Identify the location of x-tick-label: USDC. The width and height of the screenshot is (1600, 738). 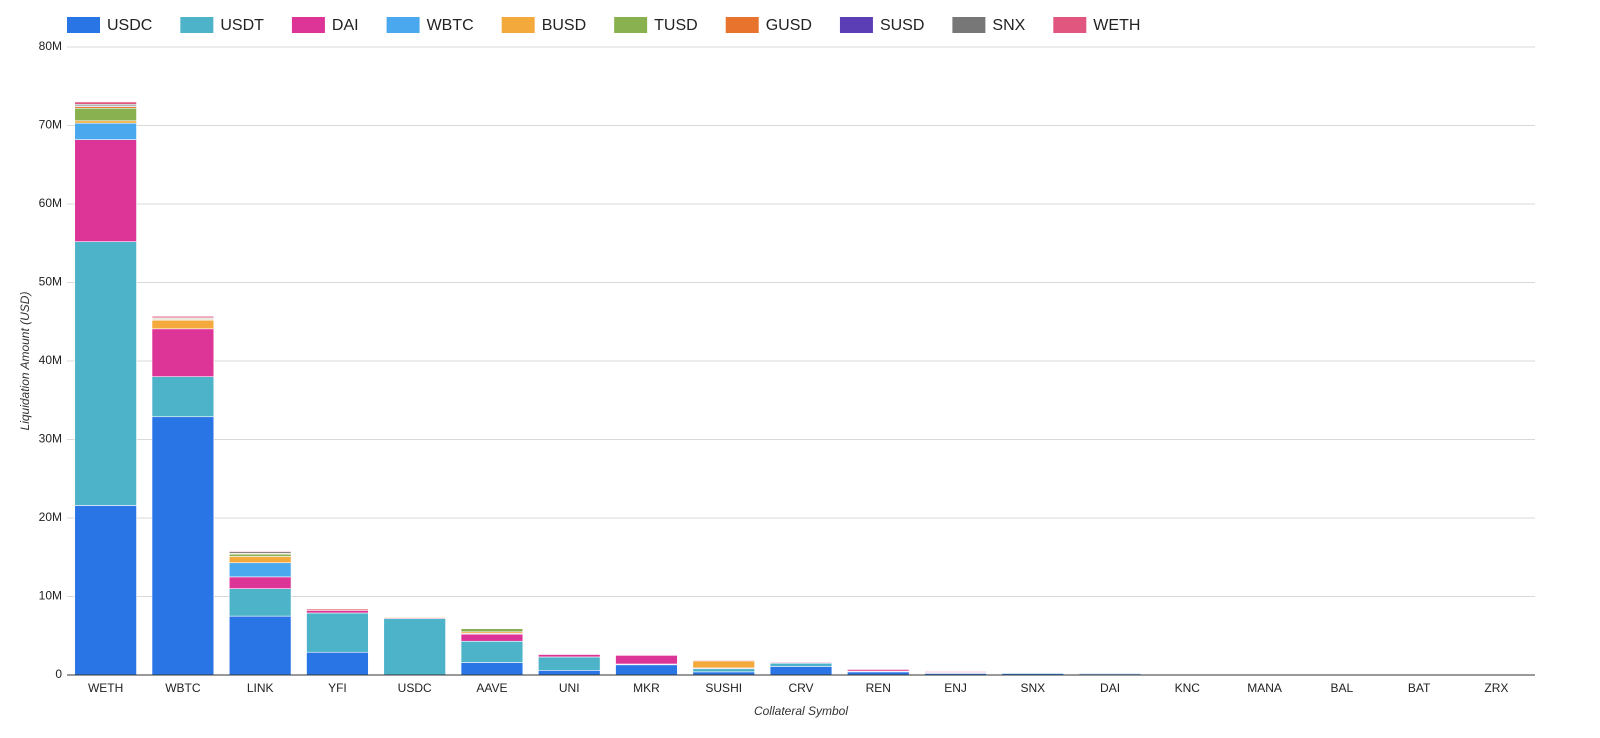
(415, 688).